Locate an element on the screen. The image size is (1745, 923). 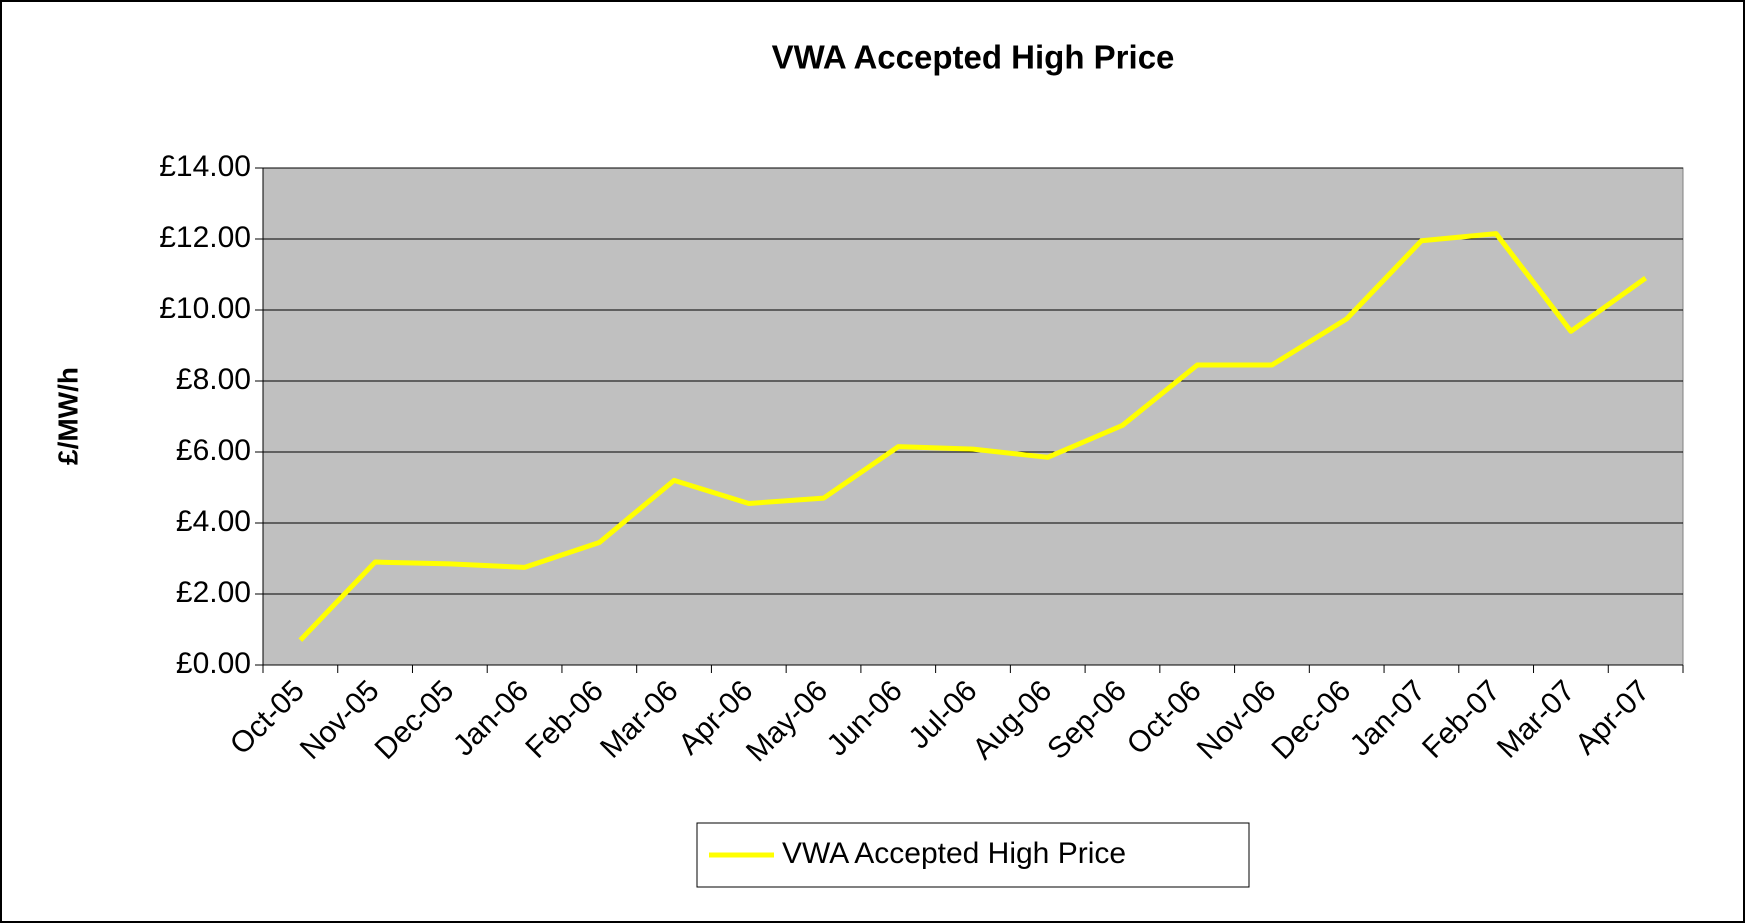
y-tick-label: £14.00 is located at coordinates (205, 166).